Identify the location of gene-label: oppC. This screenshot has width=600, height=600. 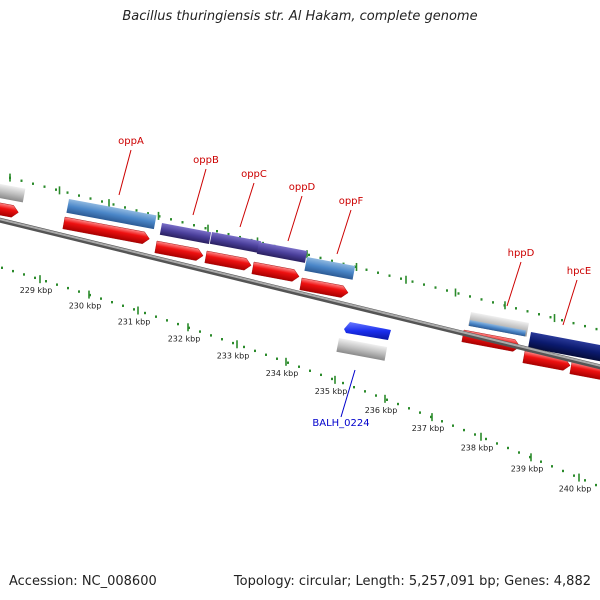
(254, 174).